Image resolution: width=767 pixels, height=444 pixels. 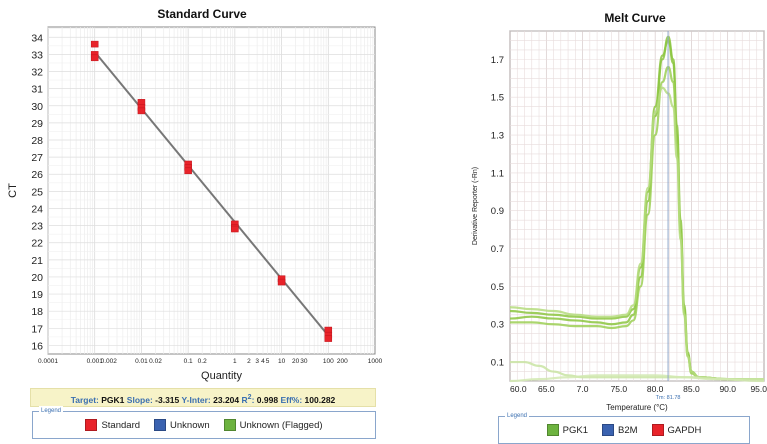 I want to click on melt-legend-item: B2M, so click(x=620, y=430).